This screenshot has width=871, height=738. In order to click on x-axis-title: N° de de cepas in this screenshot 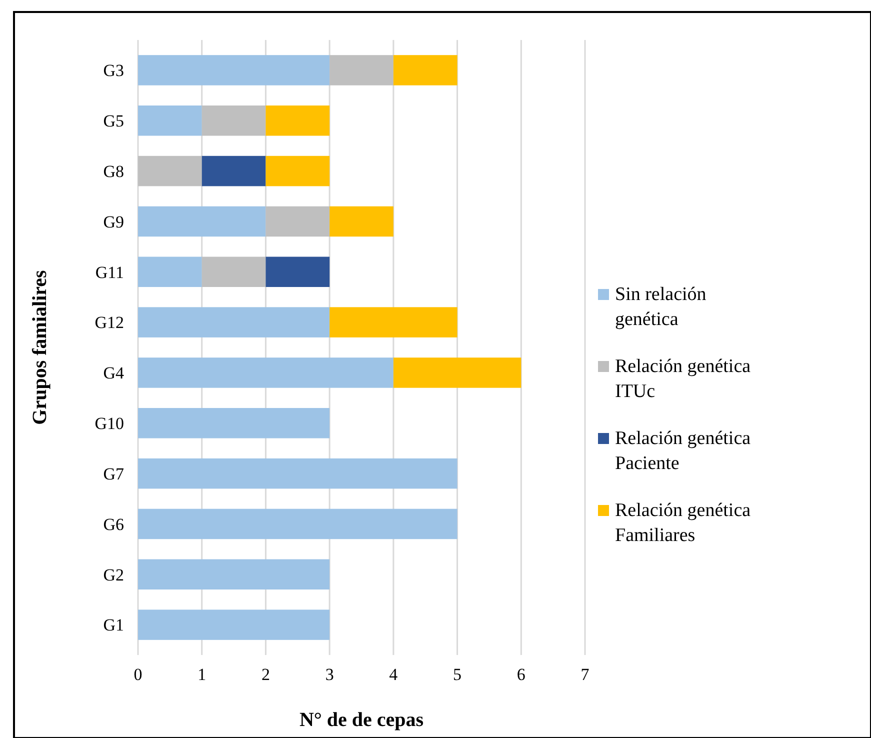, I will do `click(361, 720)`.